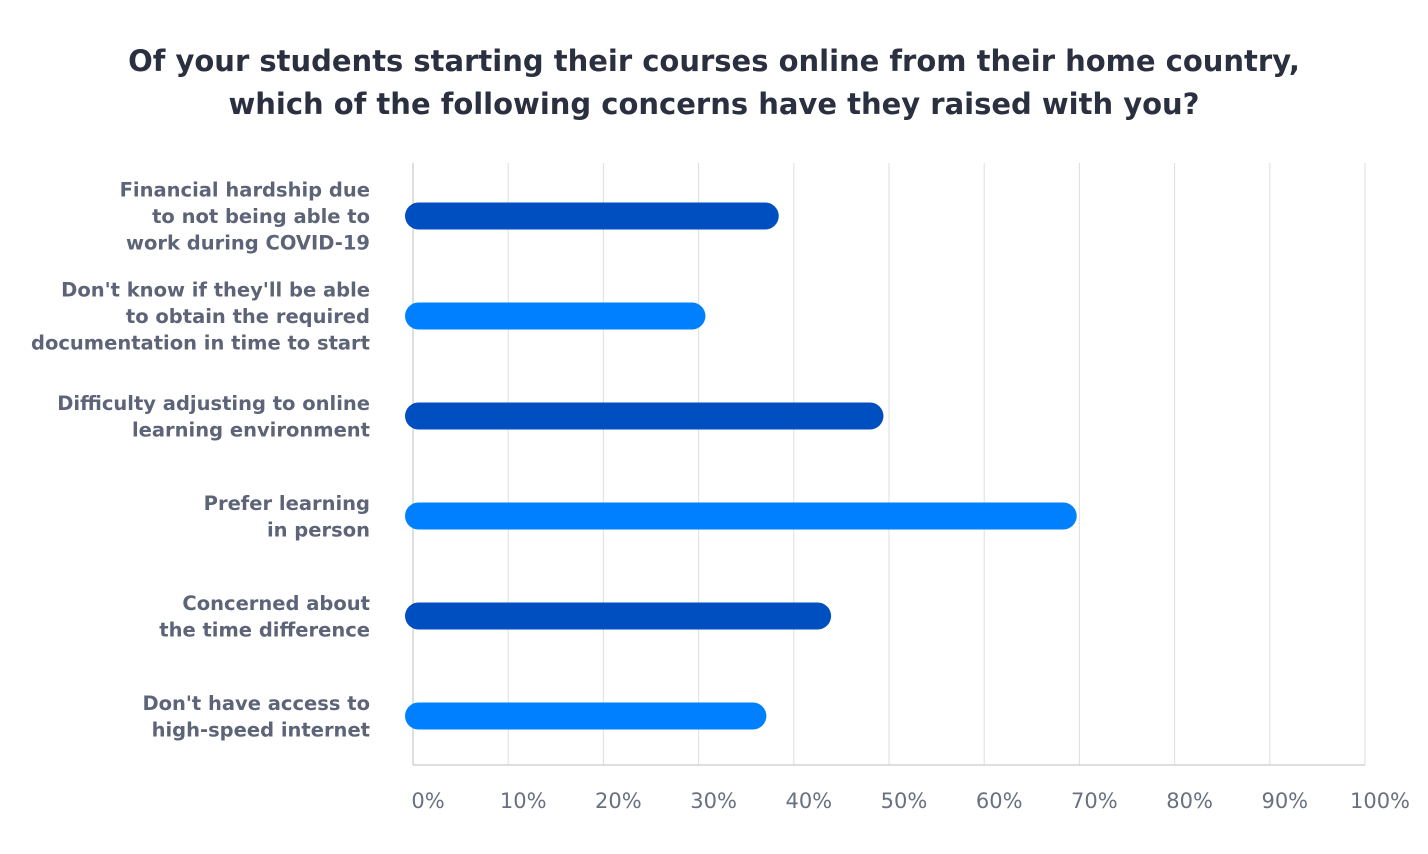 Image resolution: width=1428 pixels, height=854 pixels. Describe the element at coordinates (215, 290) in the screenshot. I see `category-label: Don't know if they'll be able` at that location.